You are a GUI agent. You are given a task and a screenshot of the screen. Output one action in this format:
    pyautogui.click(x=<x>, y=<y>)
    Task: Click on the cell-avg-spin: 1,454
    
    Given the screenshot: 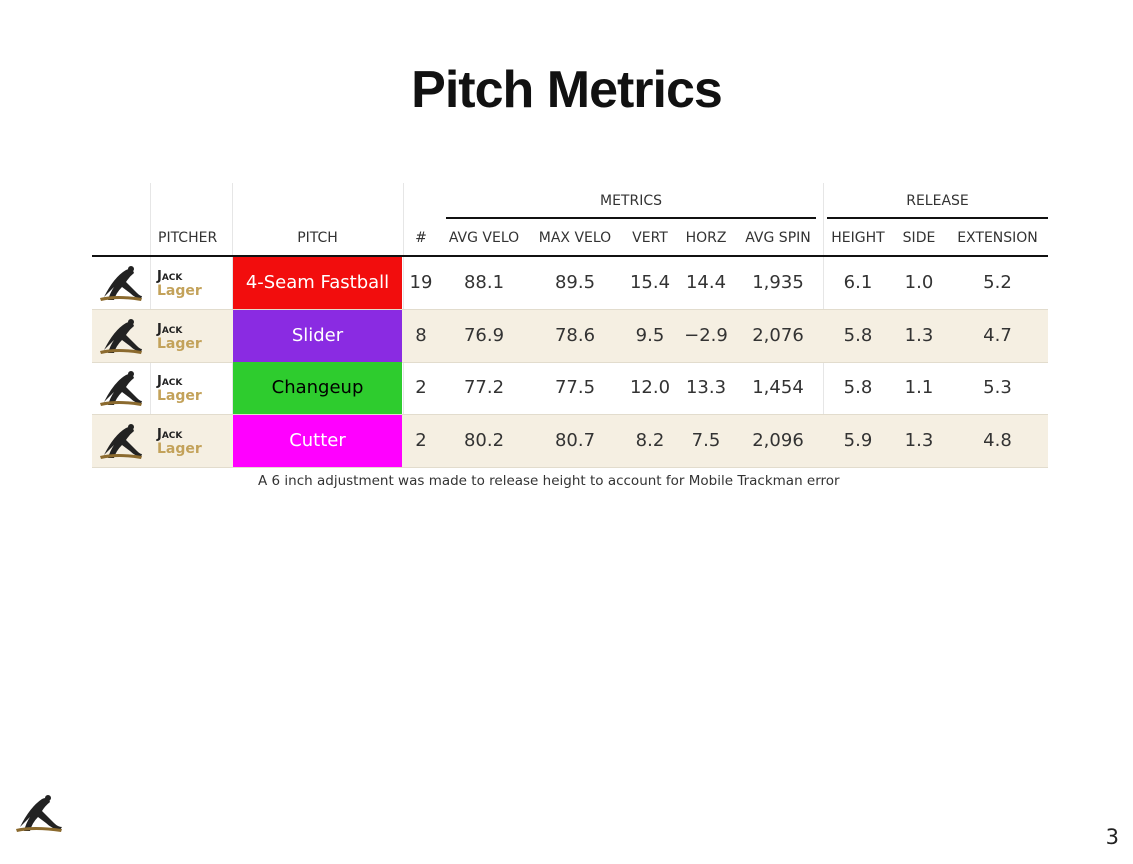 What is the action you would take?
    pyautogui.click(x=778, y=387)
    